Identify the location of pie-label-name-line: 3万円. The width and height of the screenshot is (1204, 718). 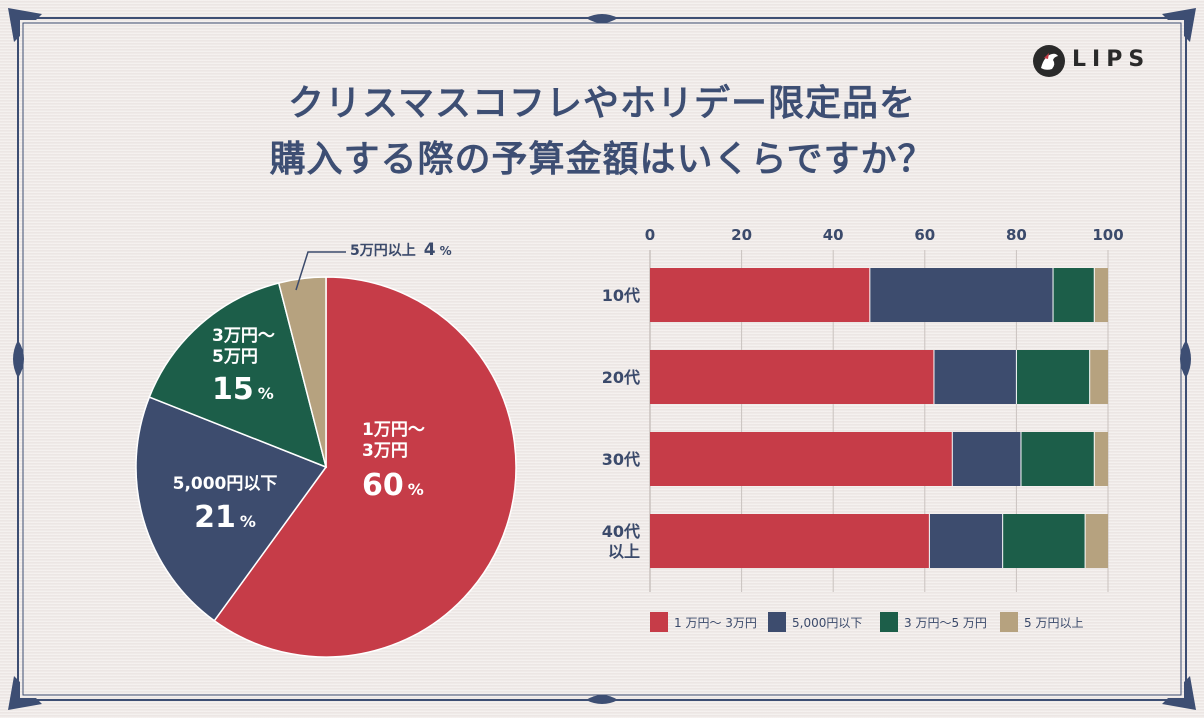
(385, 451).